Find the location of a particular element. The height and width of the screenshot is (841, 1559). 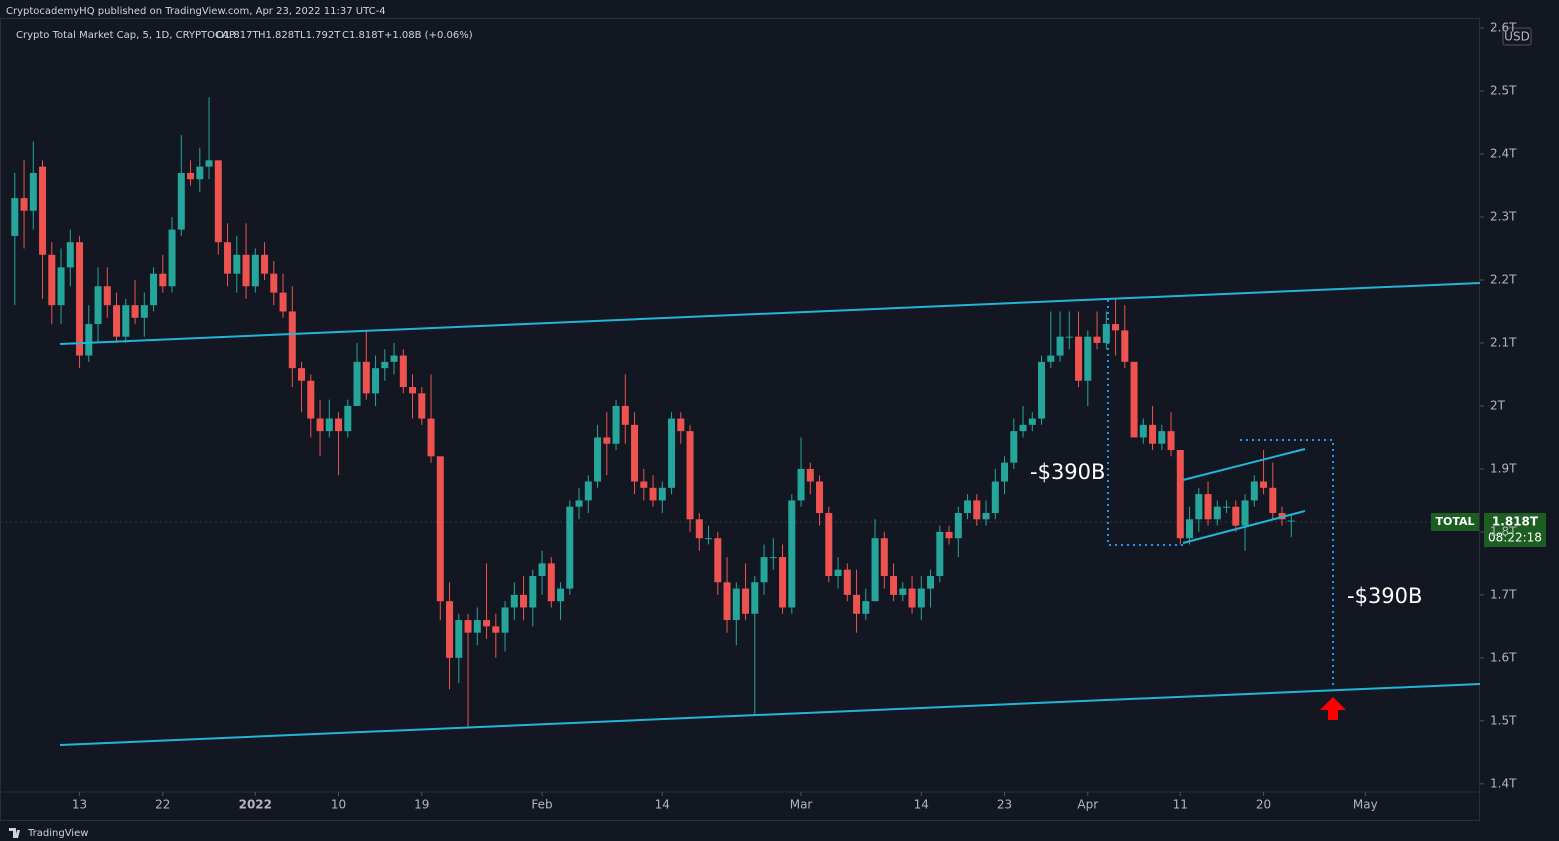

arrow-up is located at coordinates (1333, 708).